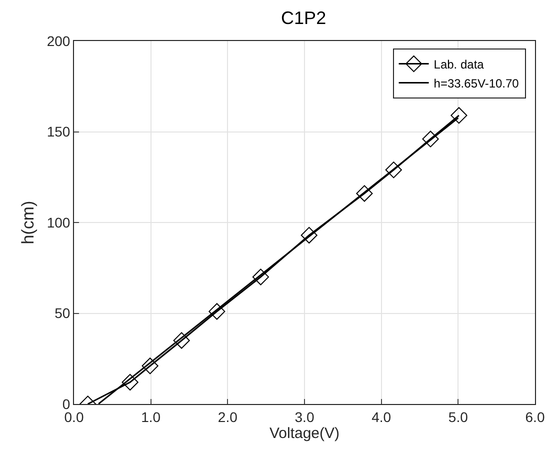  Describe the element at coordinates (58, 40) in the screenshot. I see `y-tick-label: 200` at that location.